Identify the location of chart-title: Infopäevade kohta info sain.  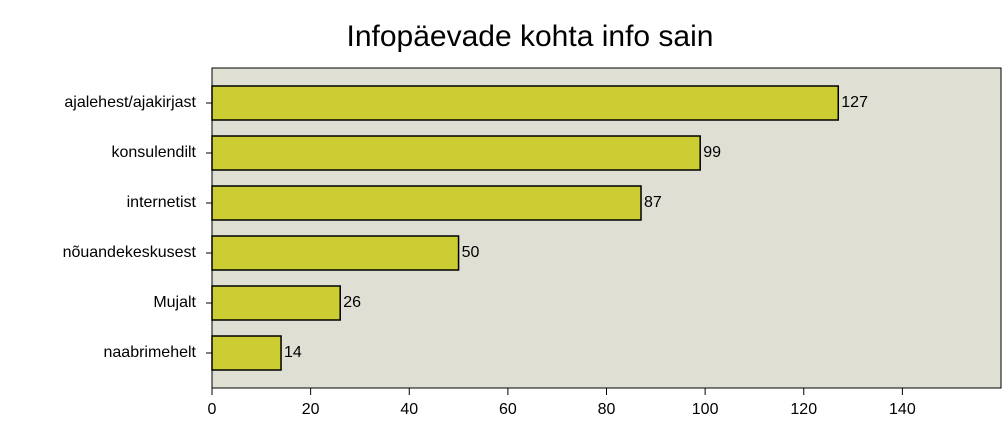
(530, 36).